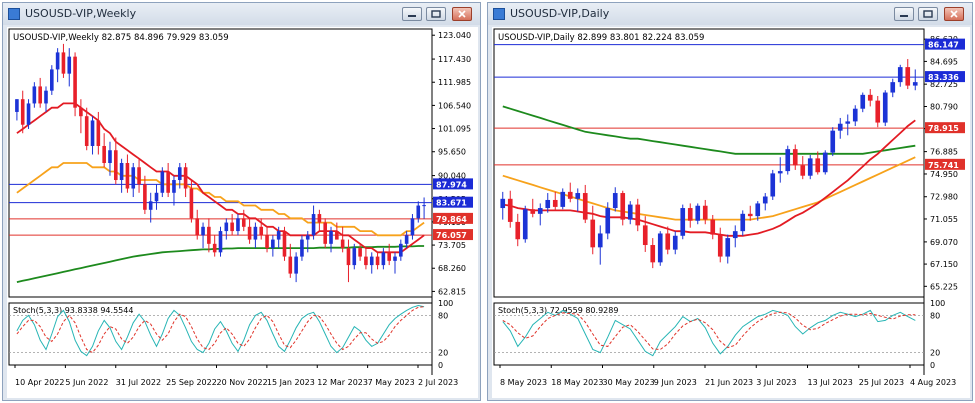 The height and width of the screenshot is (403, 975). Describe the element at coordinates (730, 14) in the screenshot. I see `window-titlebar: USOUSD-VIP,Daily` at that location.